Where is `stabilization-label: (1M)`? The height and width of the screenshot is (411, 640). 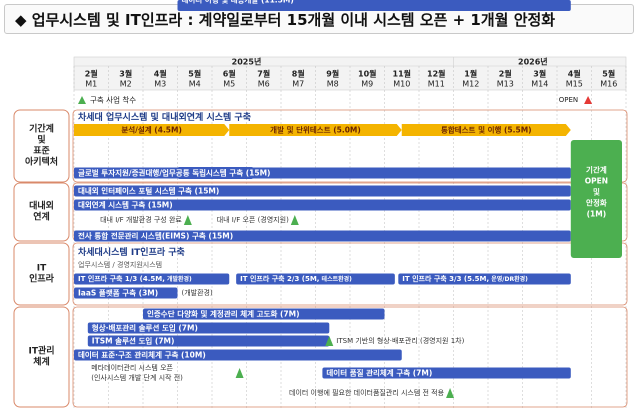 stabilization-label: (1M) is located at coordinates (597, 214).